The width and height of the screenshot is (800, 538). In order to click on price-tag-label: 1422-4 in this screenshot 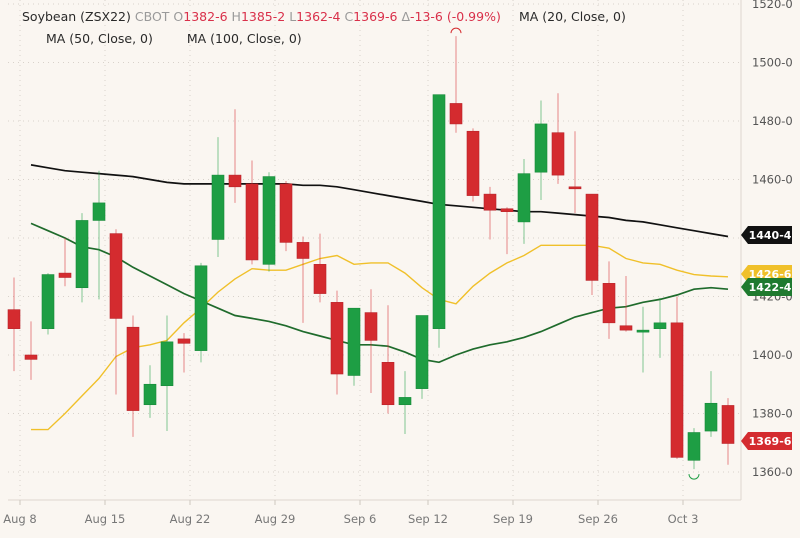, I will do `click(770, 287)`.